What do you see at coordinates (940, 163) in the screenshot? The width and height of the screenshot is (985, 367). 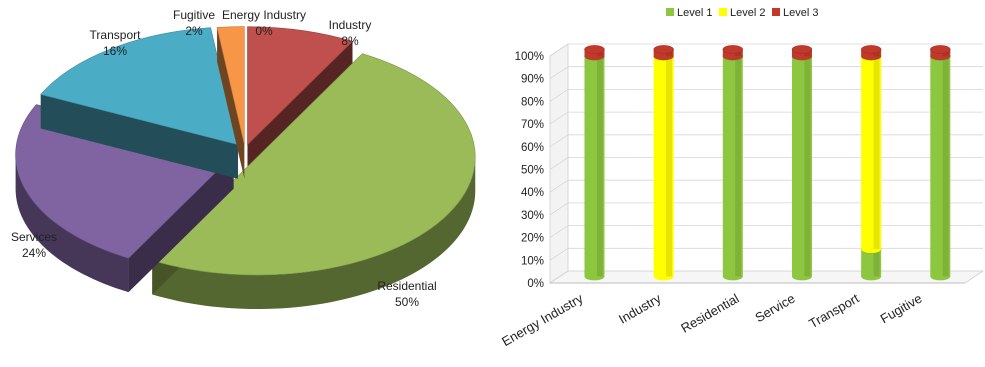 I see `bar-fugitive` at bounding box center [940, 163].